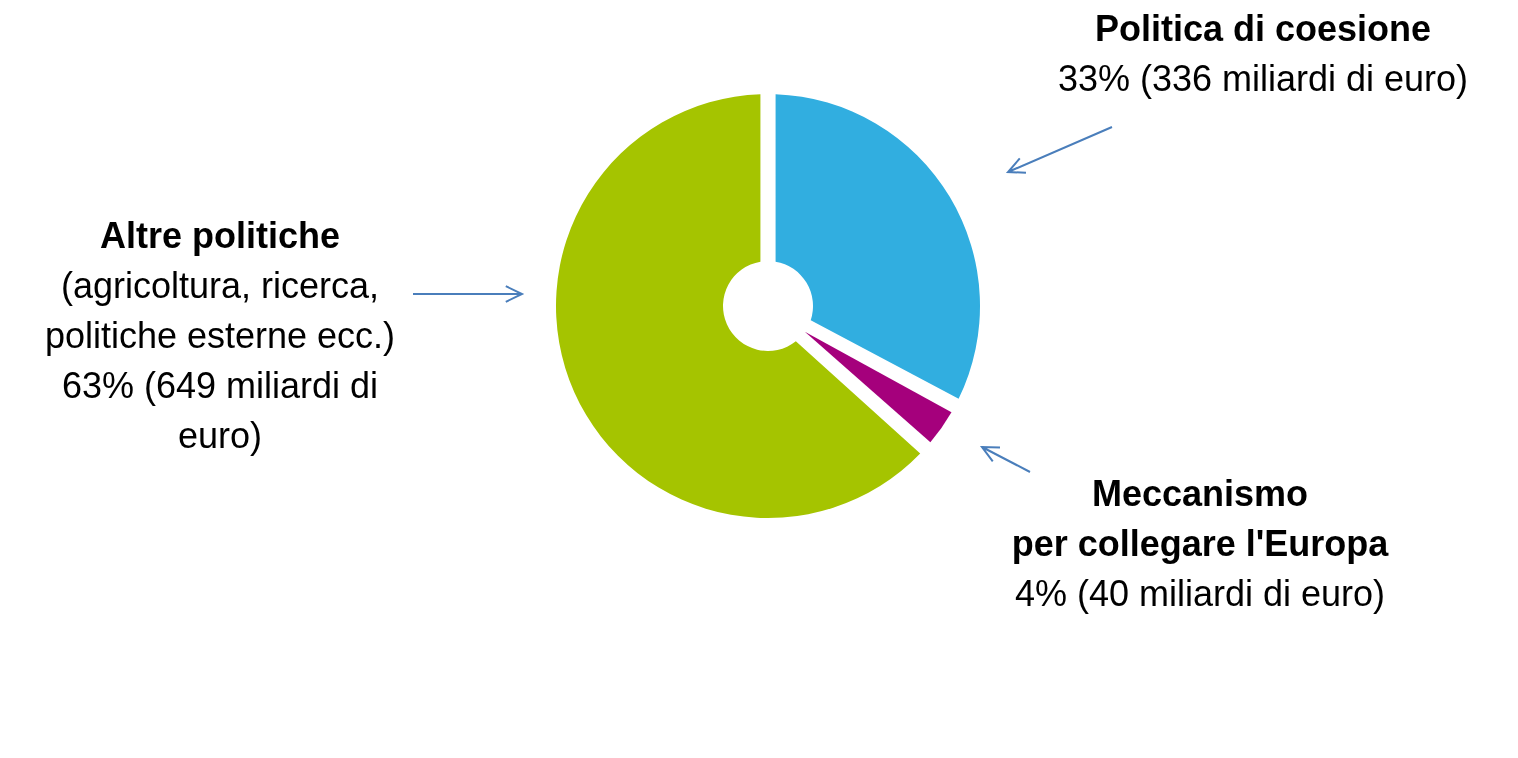  What do you see at coordinates (1200, 593) in the screenshot?
I see `data-label: 4% (40 miliardi di euro)` at bounding box center [1200, 593].